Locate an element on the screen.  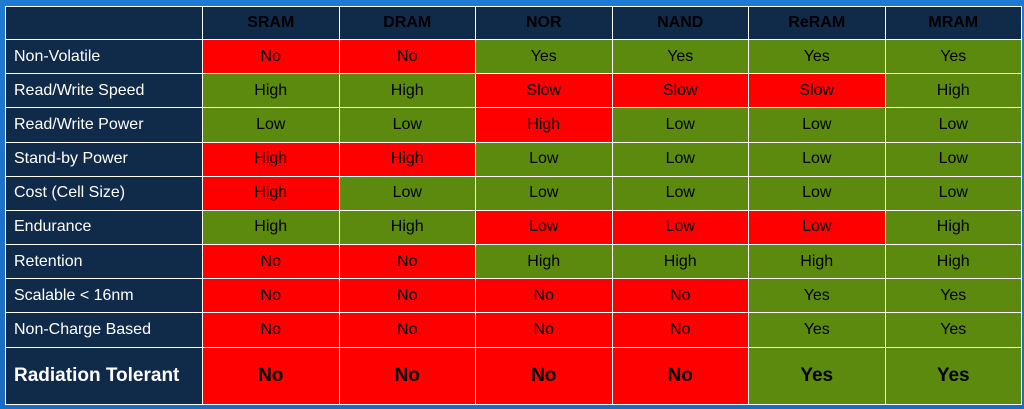
row-label: Retention is located at coordinates (104, 262).